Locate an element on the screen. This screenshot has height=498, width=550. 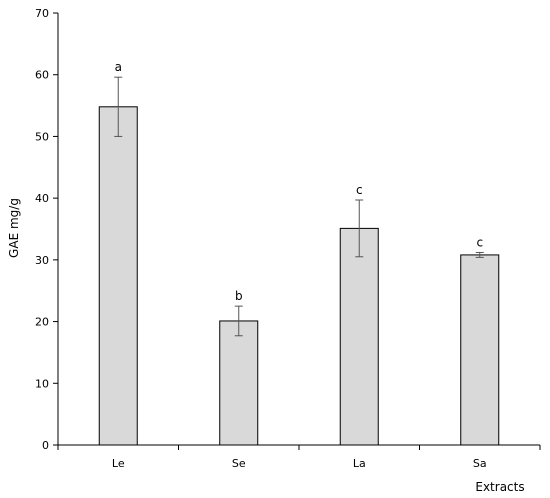
y-axis-ticks: 0 10 20 30 40 50 60 70 is located at coordinates (46, 229).